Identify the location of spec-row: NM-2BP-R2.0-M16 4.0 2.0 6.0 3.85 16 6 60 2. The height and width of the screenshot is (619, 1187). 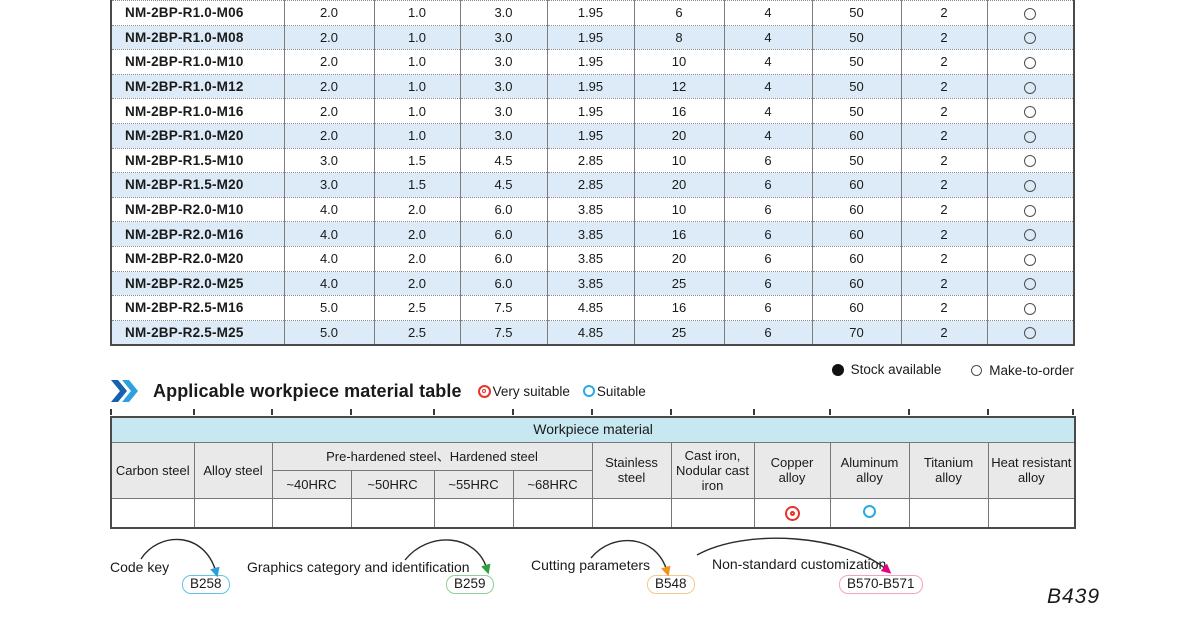
(592, 234).